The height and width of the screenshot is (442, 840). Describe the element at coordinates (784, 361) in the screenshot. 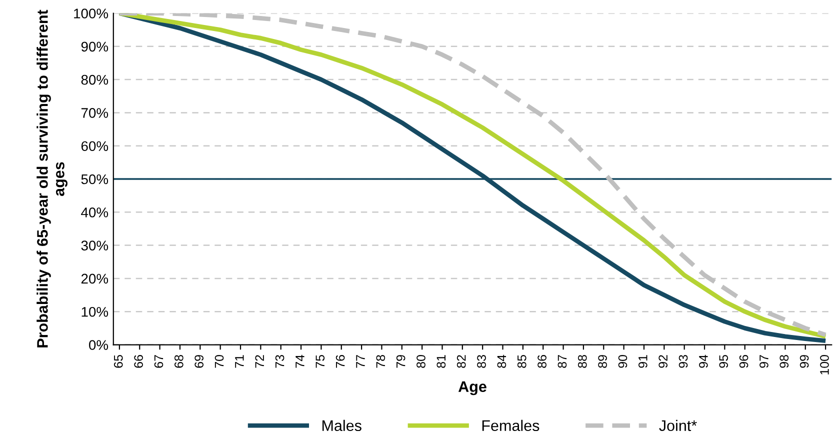

I see `x-tick-label: 98` at that location.